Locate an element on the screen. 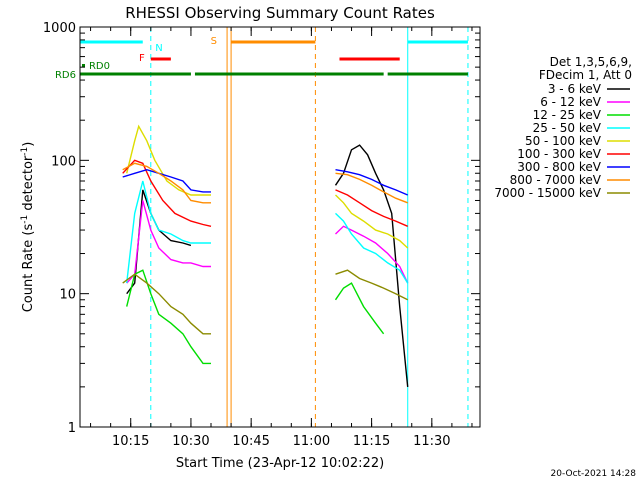  legend-entry-label: 800 - 7000 keV is located at coordinates (556, 180).